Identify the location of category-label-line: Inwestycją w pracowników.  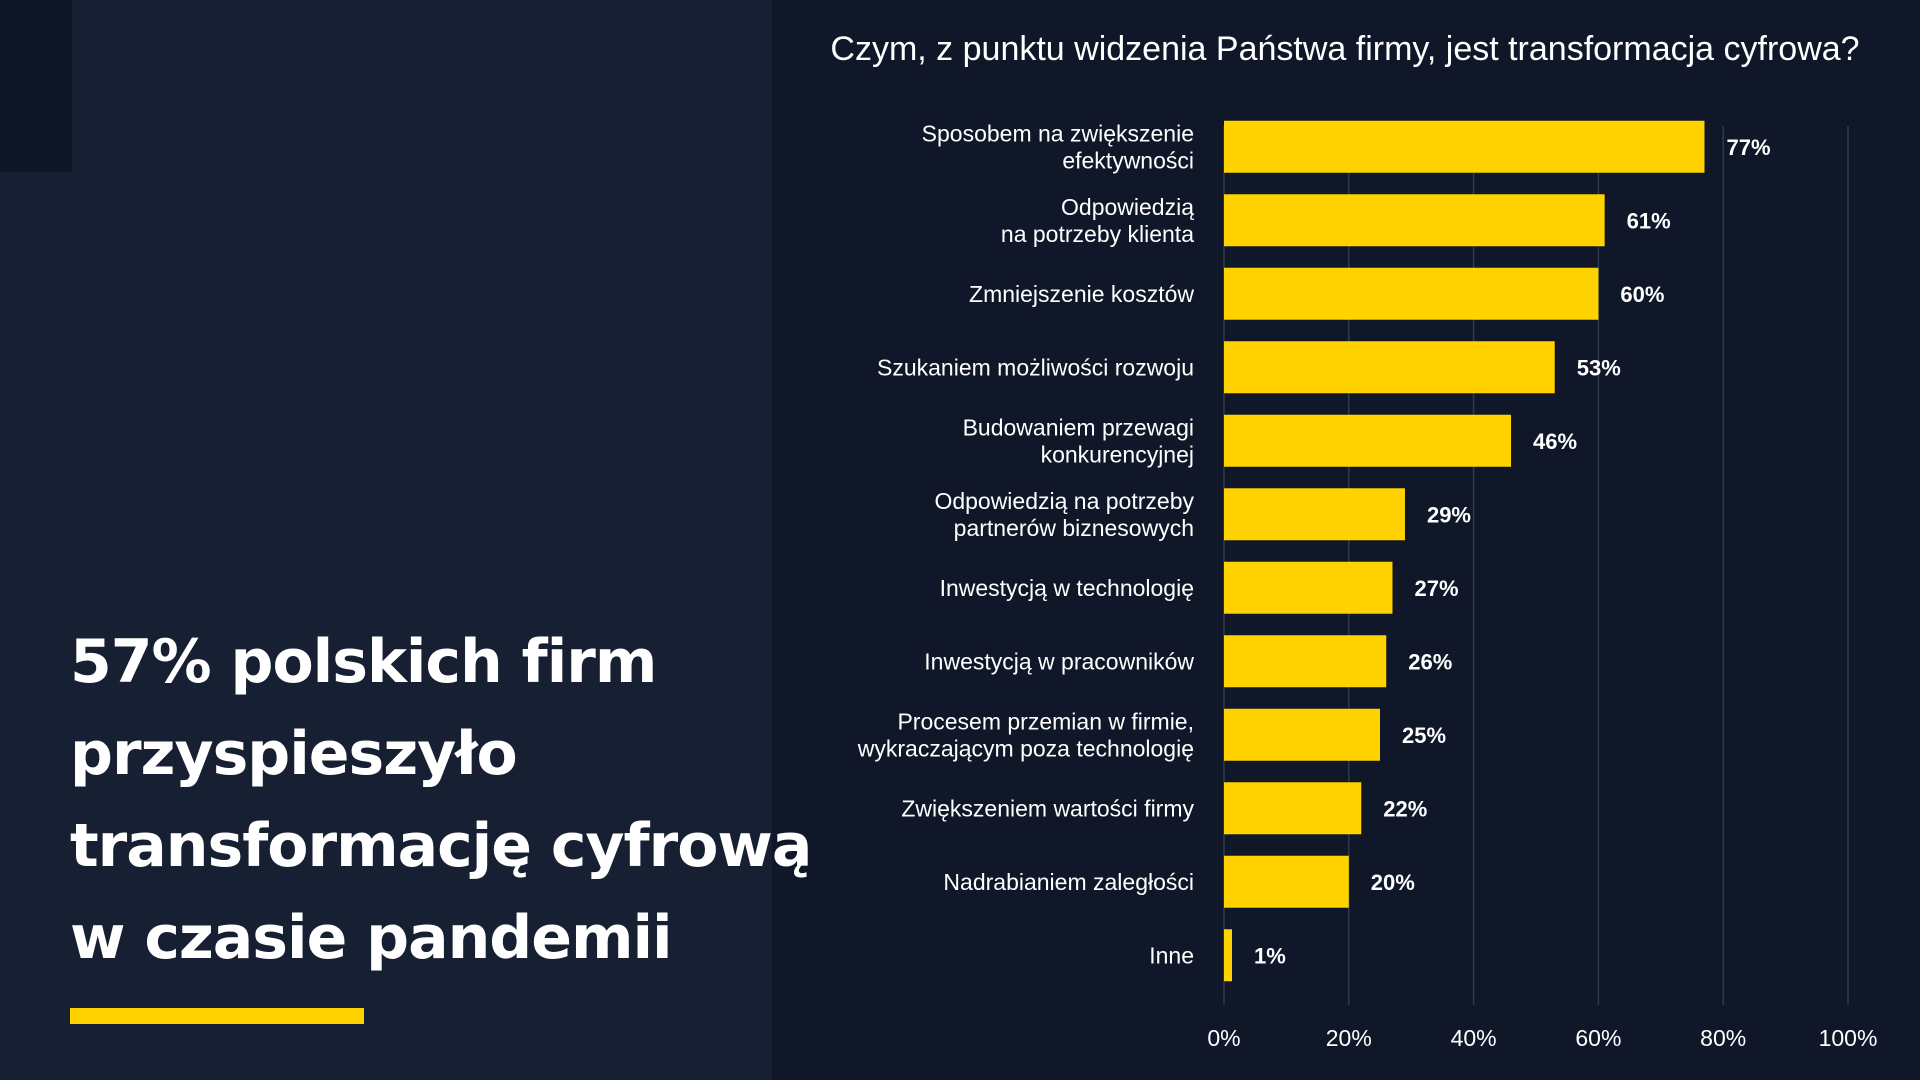
(1059, 661).